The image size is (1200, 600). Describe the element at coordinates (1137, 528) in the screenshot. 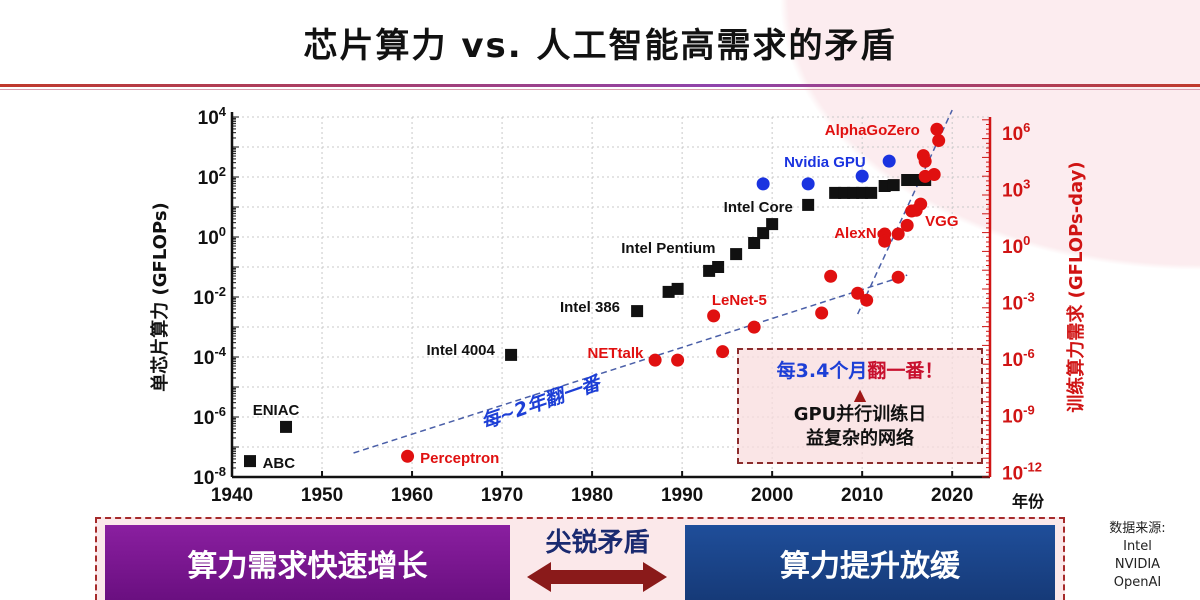

I see `source-label: 数据来源:` at that location.